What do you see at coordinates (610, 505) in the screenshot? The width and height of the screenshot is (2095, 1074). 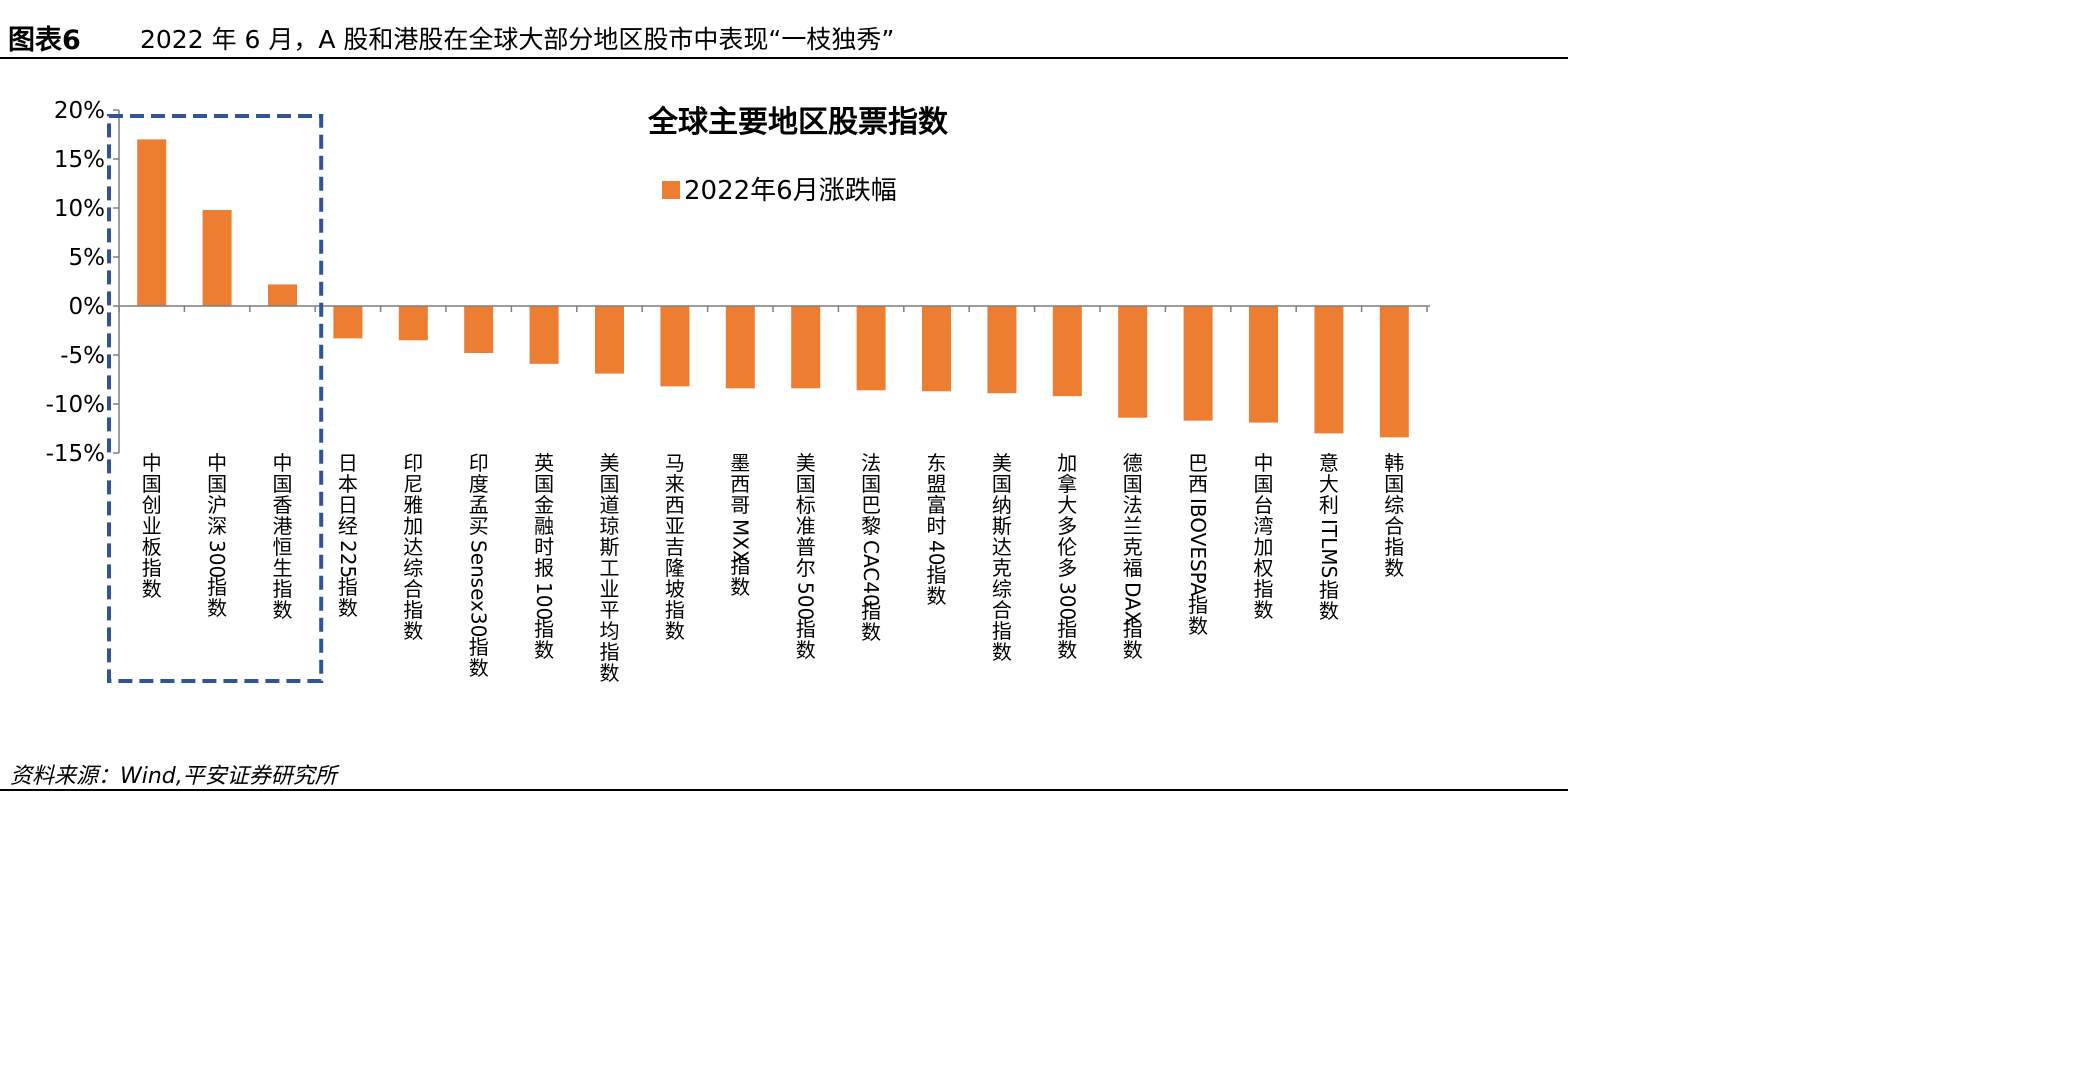 I see `svg-text: 道` at bounding box center [610, 505].